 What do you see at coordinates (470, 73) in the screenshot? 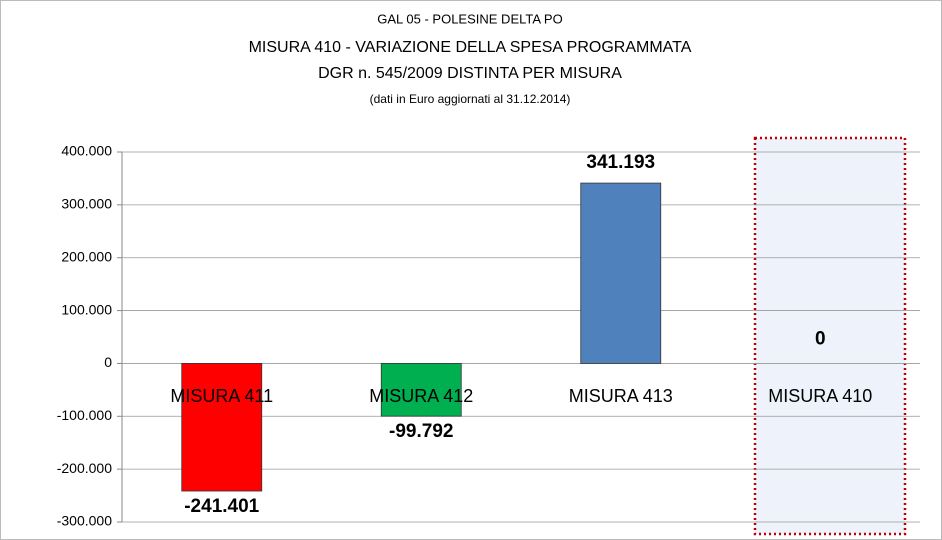
I see `chart-subtitle: DGR n. 545/2009 DISTINTA PER MISURA` at bounding box center [470, 73].